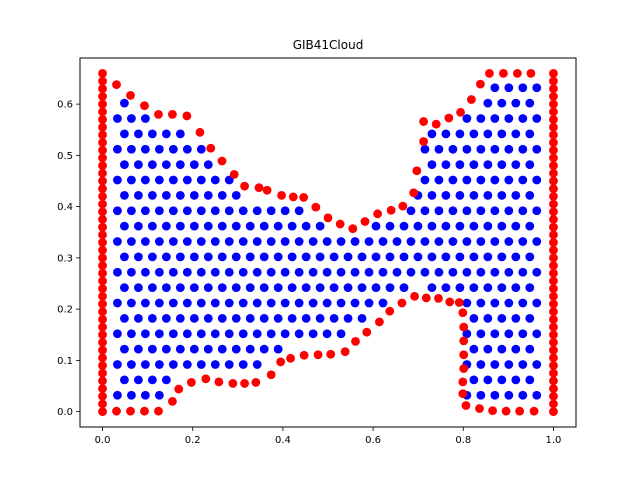  What do you see at coordinates (283, 440) in the screenshot?
I see `x-tick-label: 0.4` at bounding box center [283, 440].